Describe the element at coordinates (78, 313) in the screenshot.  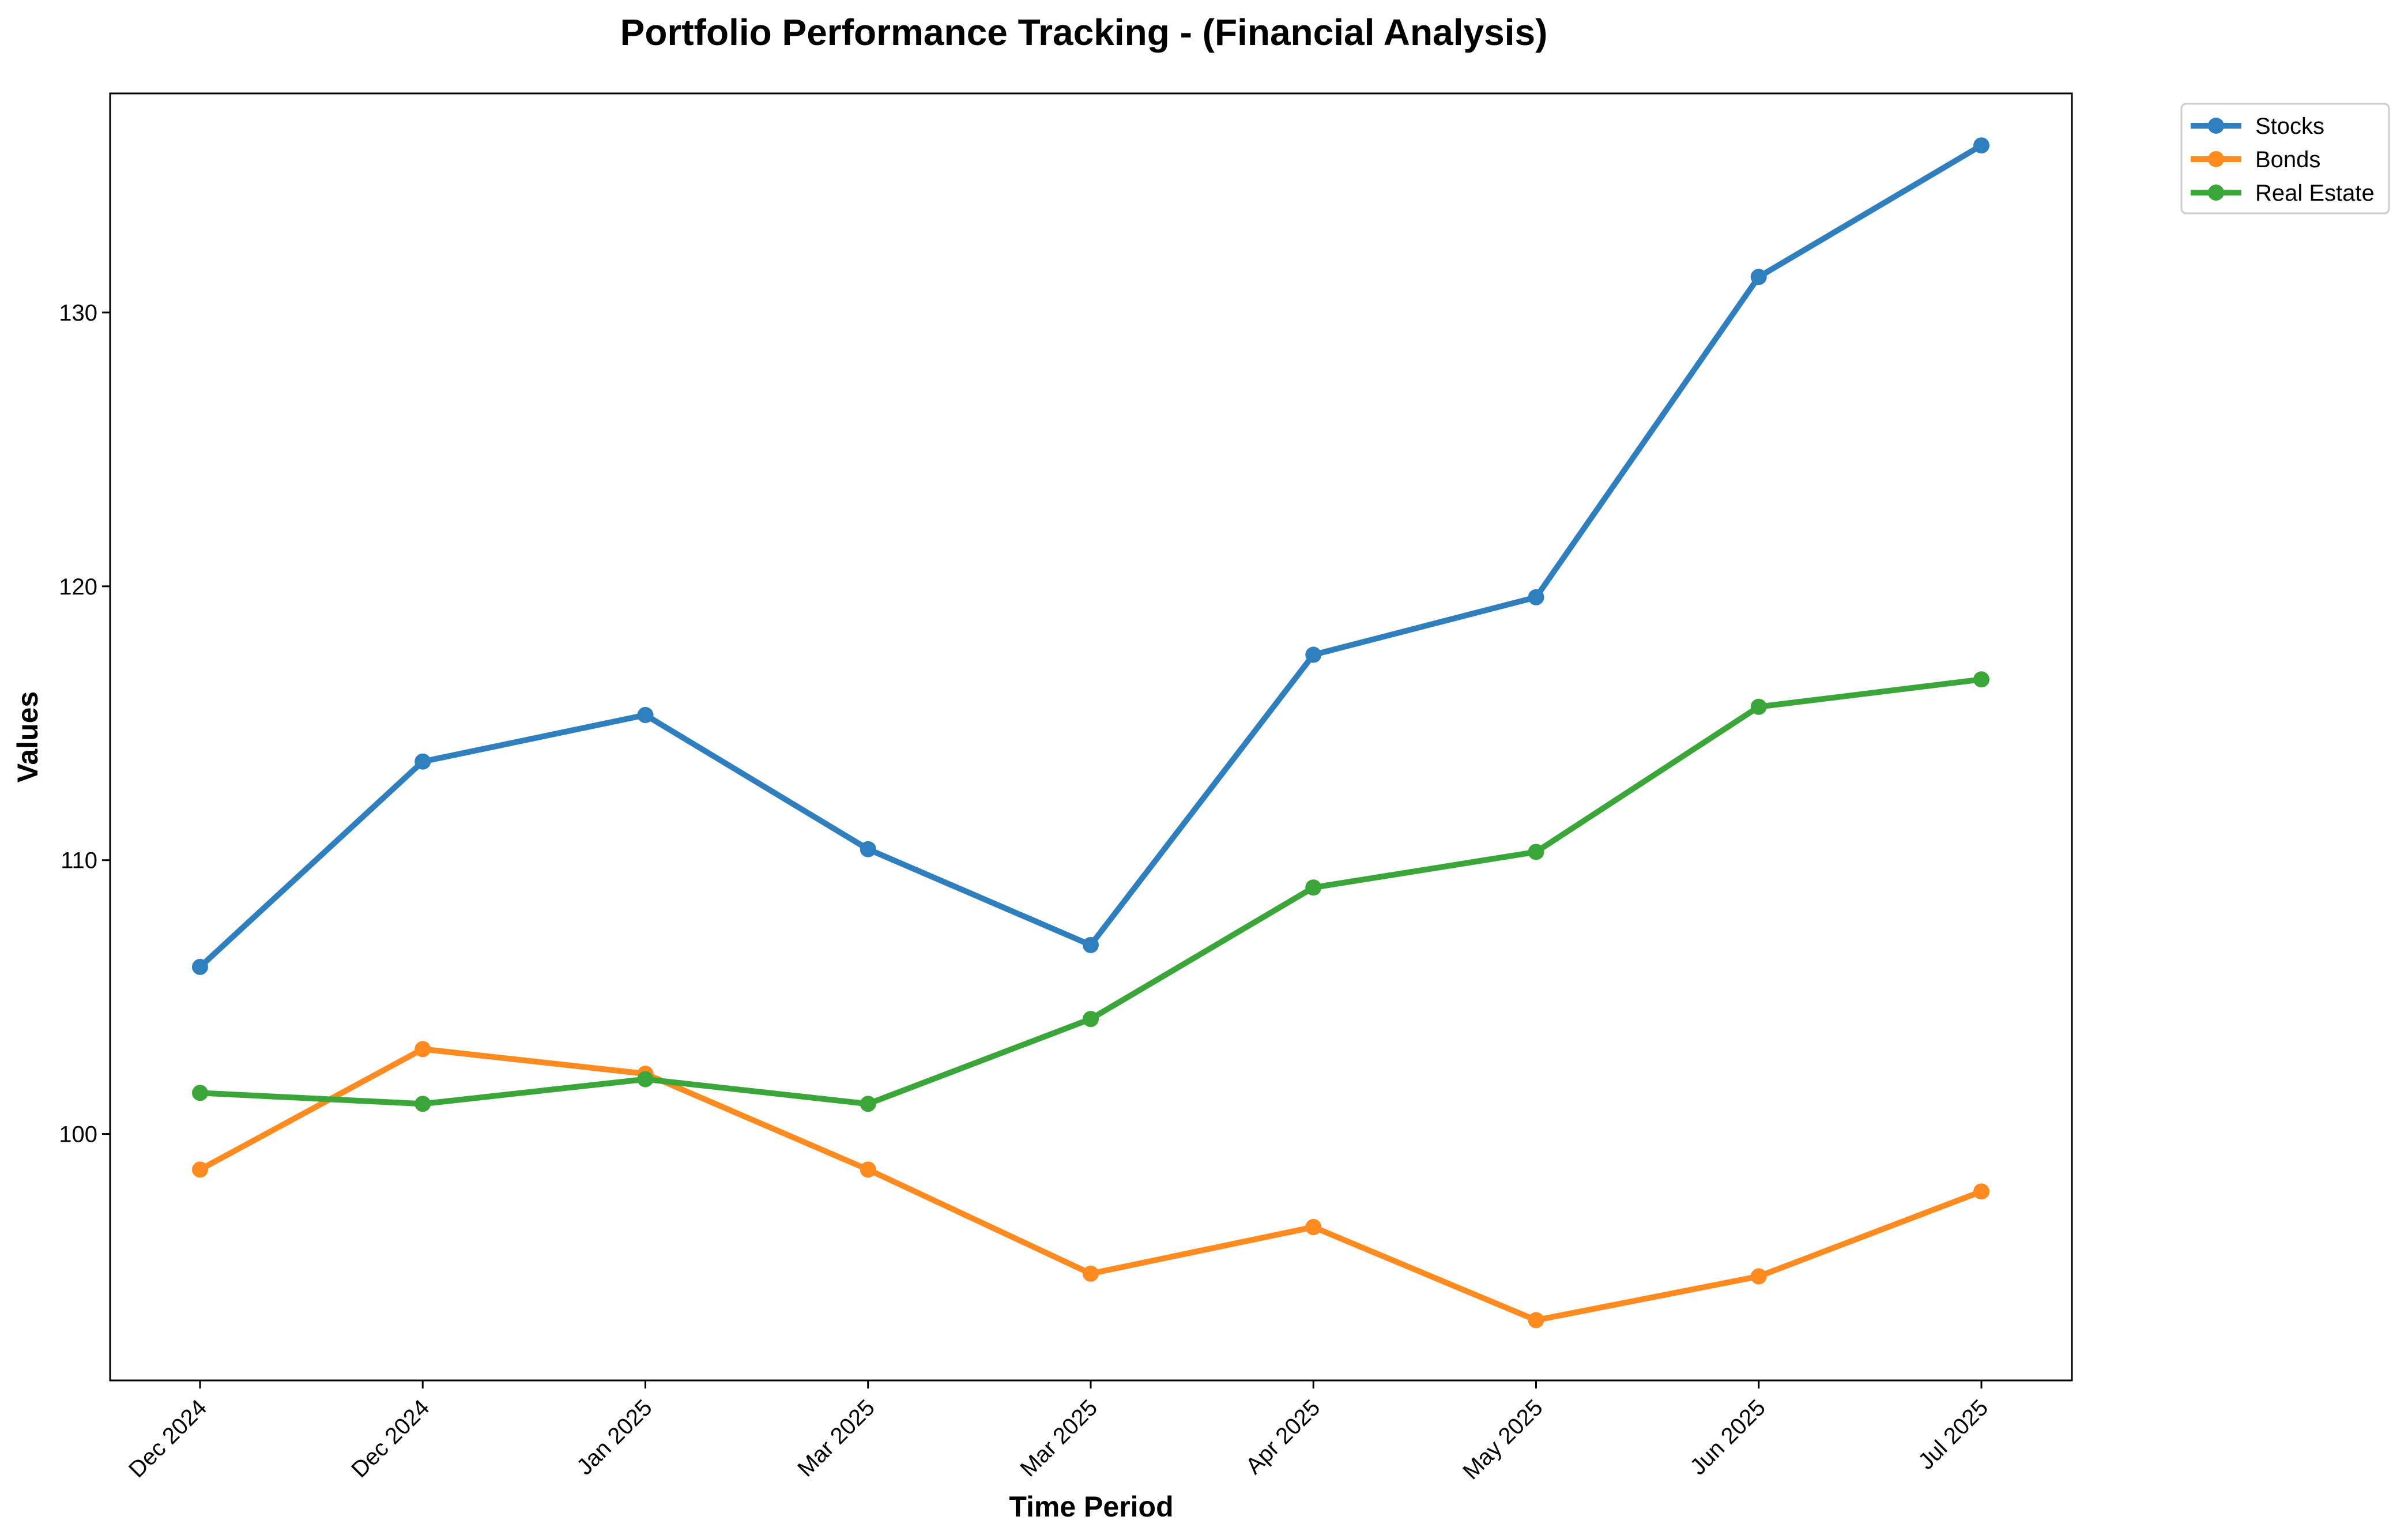
I see `y-tick-label: 130` at that location.